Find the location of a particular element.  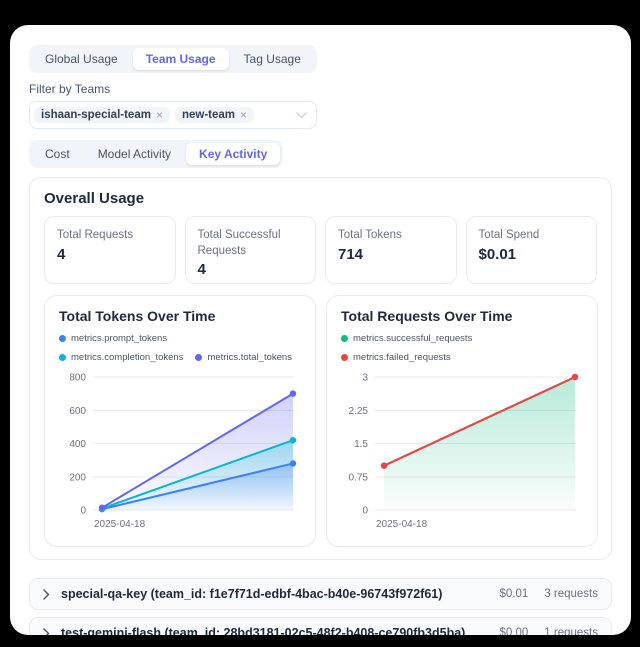

tab-key-activity: Key Activity is located at coordinates (233, 154).